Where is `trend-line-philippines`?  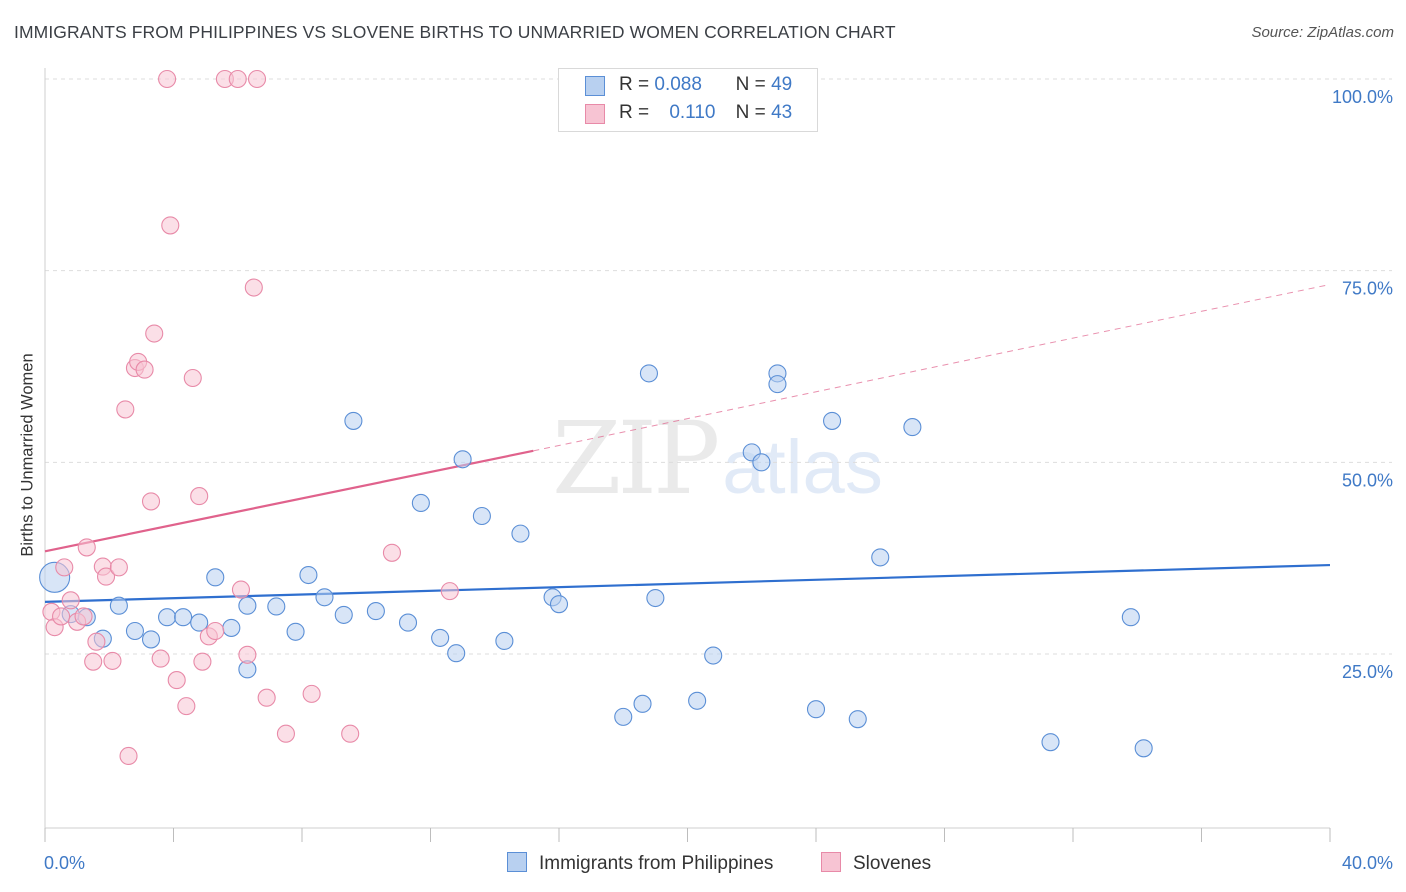 trend-line-philippines is located at coordinates (687, 583).